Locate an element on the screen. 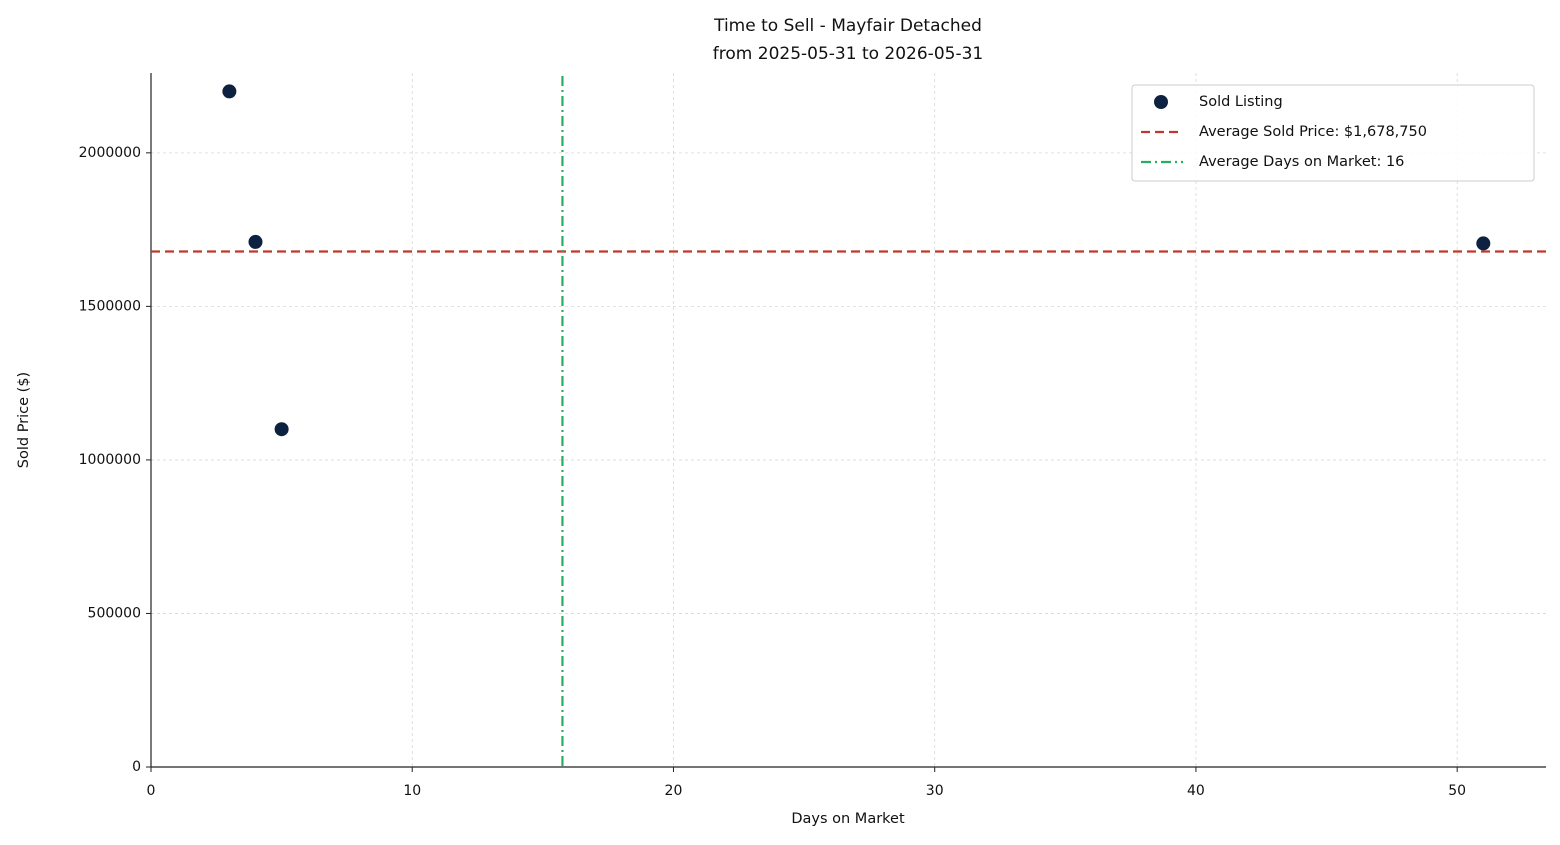 This screenshot has height=845, width=1560. chart-subtitle: from 2025-05-31 to 2026-05-31 is located at coordinates (848, 54).